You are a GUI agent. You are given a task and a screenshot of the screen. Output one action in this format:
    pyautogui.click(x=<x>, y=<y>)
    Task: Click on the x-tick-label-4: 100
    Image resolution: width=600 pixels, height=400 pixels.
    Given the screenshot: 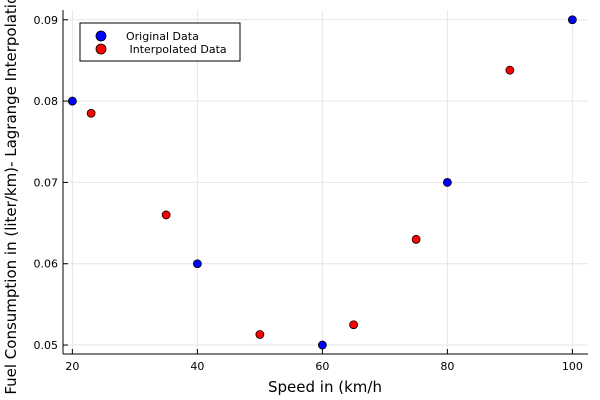 What is the action you would take?
    pyautogui.click(x=572, y=366)
    